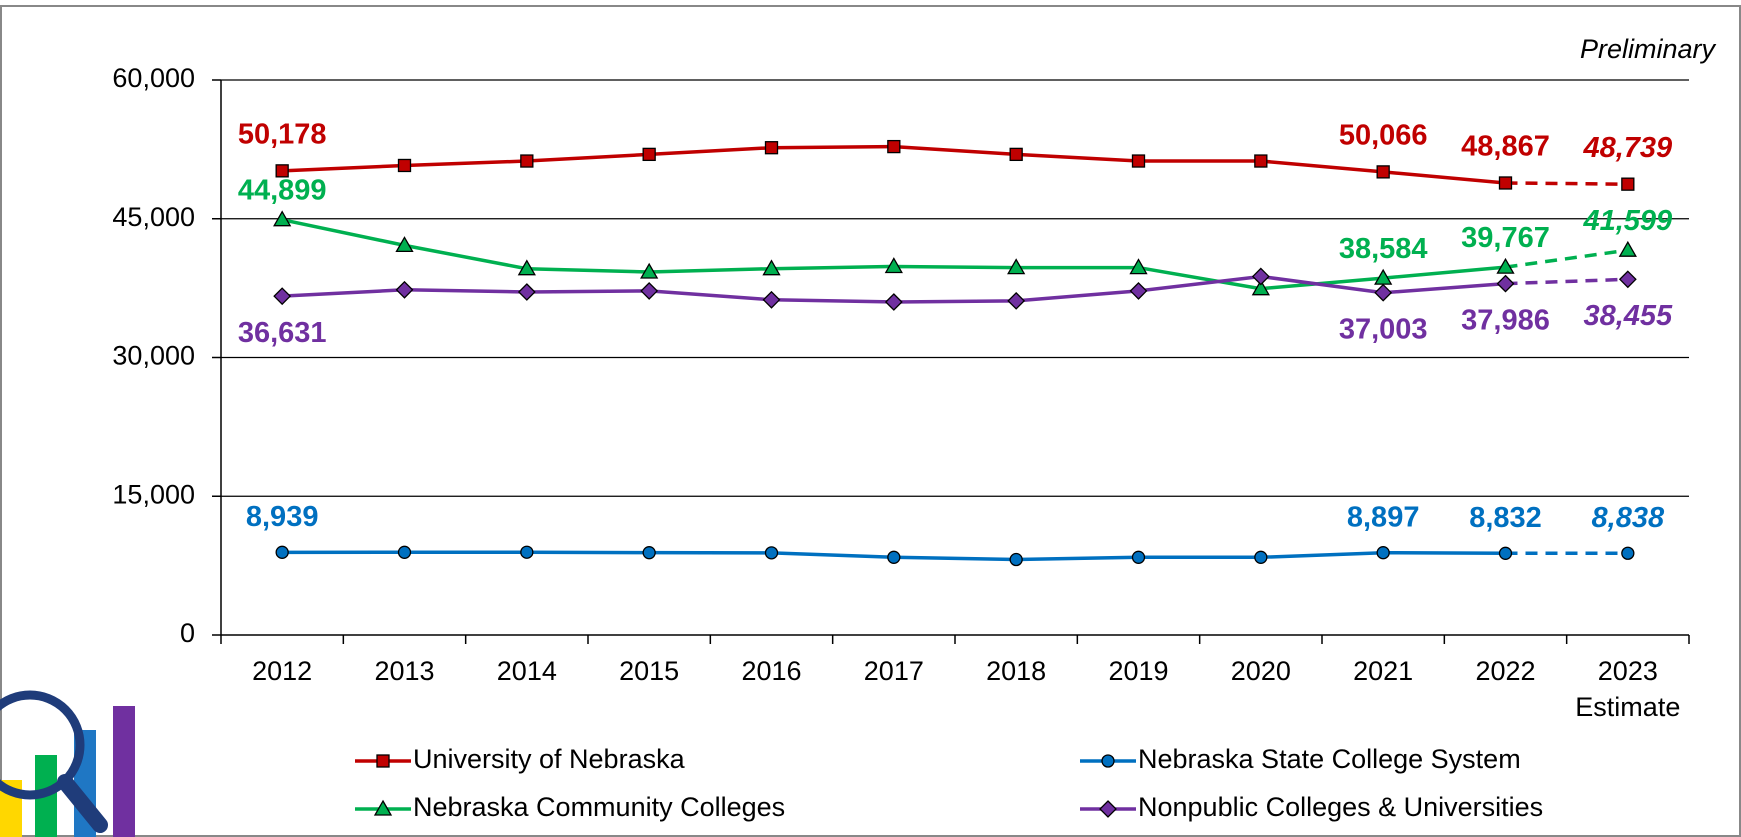  What do you see at coordinates (153, 217) in the screenshot?
I see `y-tick-label: 45,000` at bounding box center [153, 217].